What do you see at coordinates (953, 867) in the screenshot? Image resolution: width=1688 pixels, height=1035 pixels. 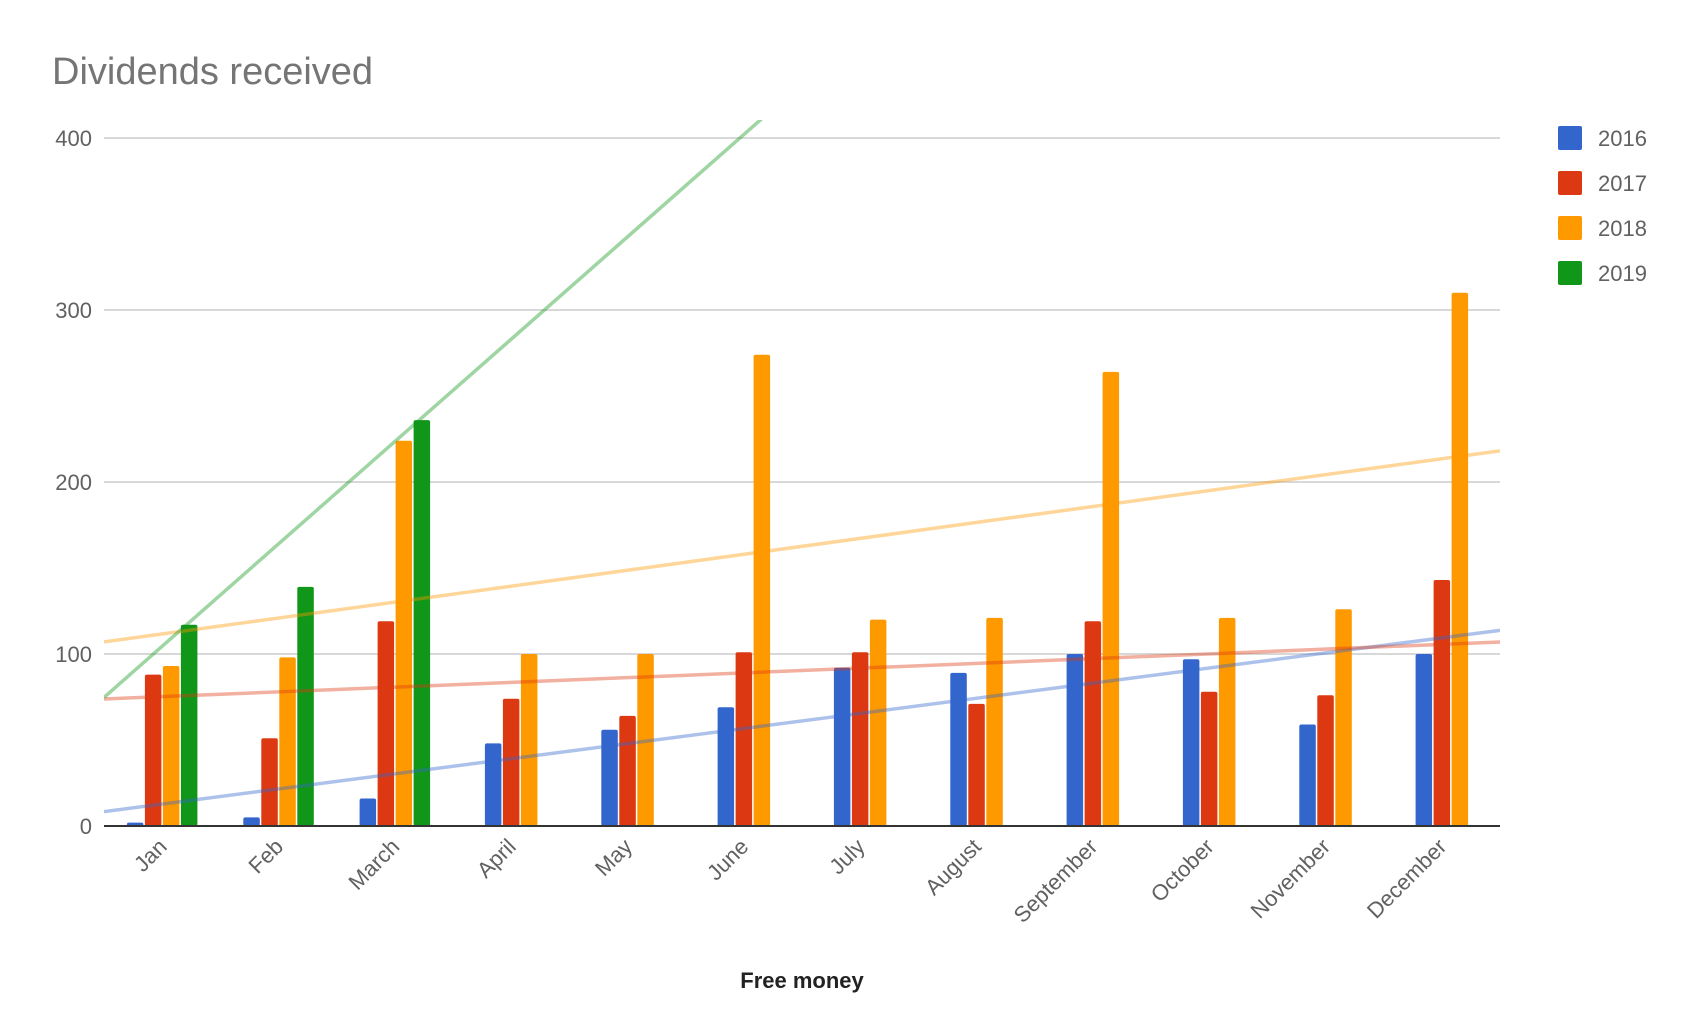 I see `x-tick-label: August` at bounding box center [953, 867].